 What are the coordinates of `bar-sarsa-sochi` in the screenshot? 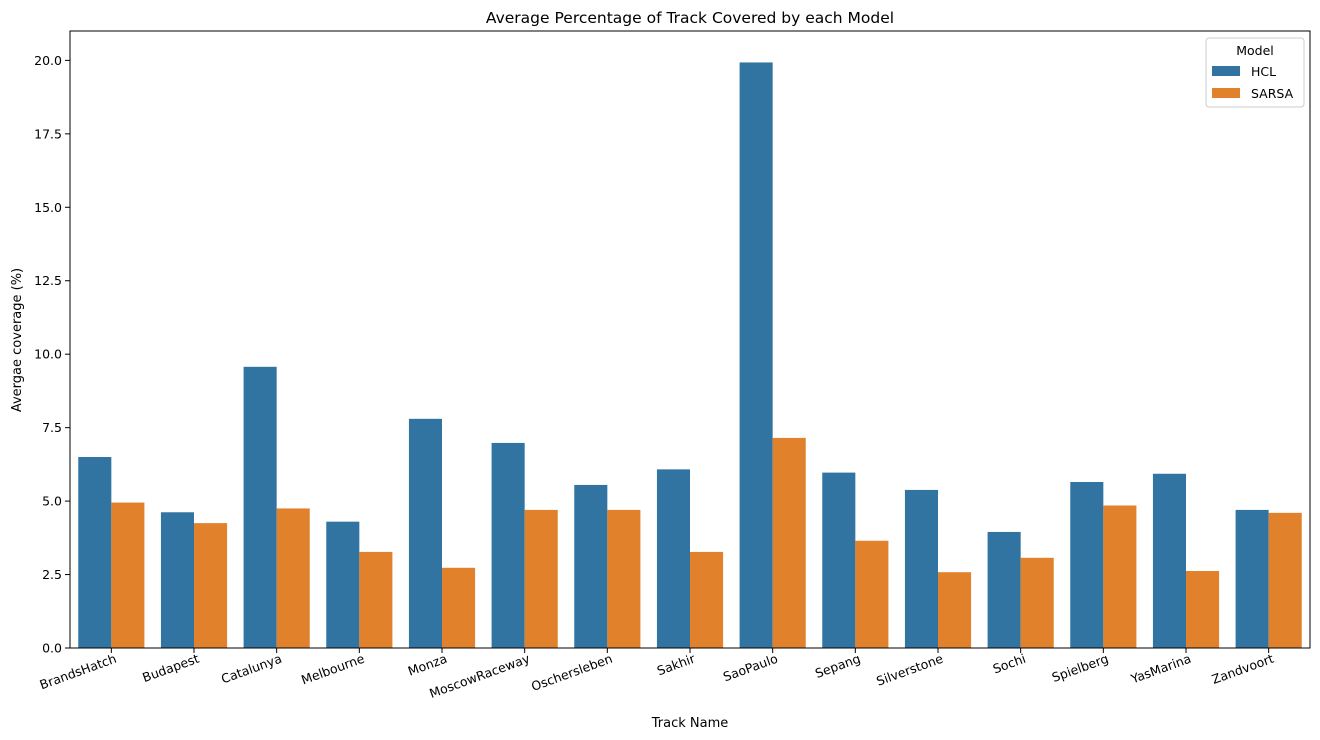 It's located at (1037, 602).